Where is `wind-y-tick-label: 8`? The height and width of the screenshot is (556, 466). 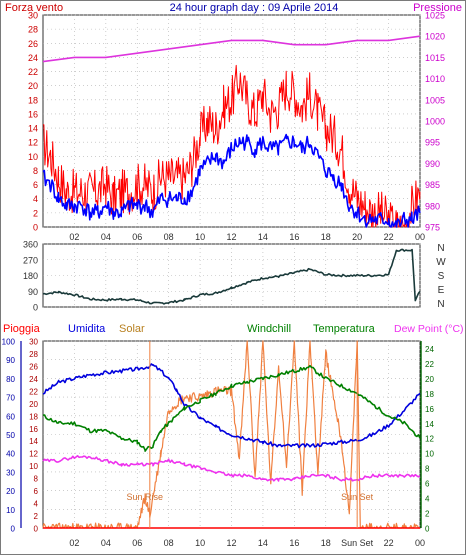
wind-y-tick-label: 8 is located at coordinates (35, 171).